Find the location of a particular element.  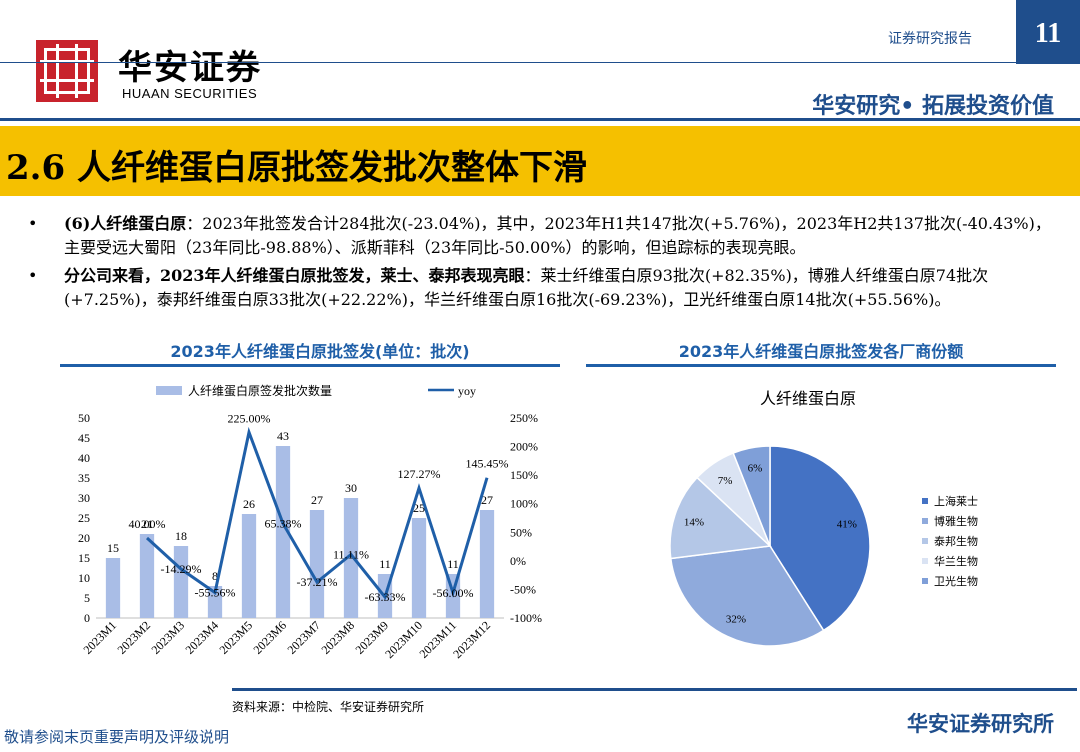

legend-bar-label: 人纤维蛋白原签发批次数量 is located at coordinates (260, 390).